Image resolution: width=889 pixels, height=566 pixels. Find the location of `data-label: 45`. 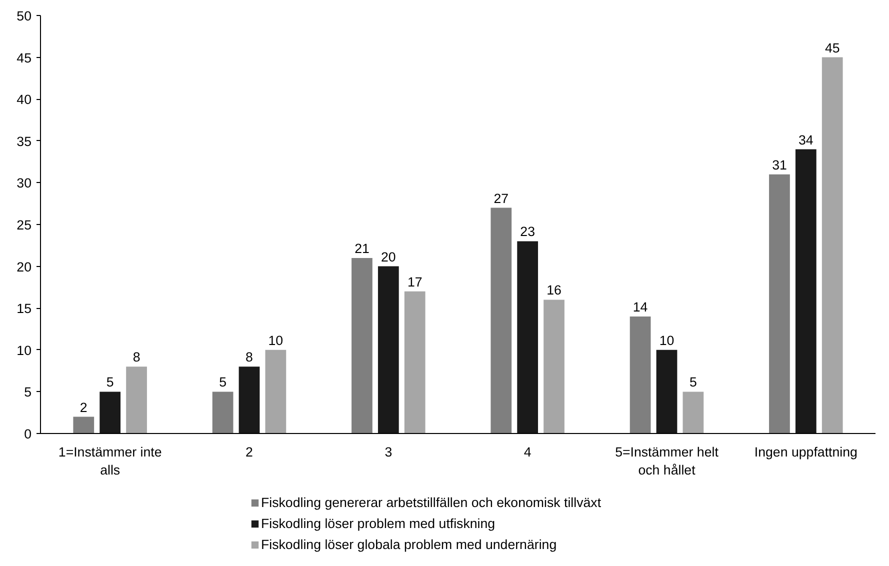

data-label: 45 is located at coordinates (832, 48).